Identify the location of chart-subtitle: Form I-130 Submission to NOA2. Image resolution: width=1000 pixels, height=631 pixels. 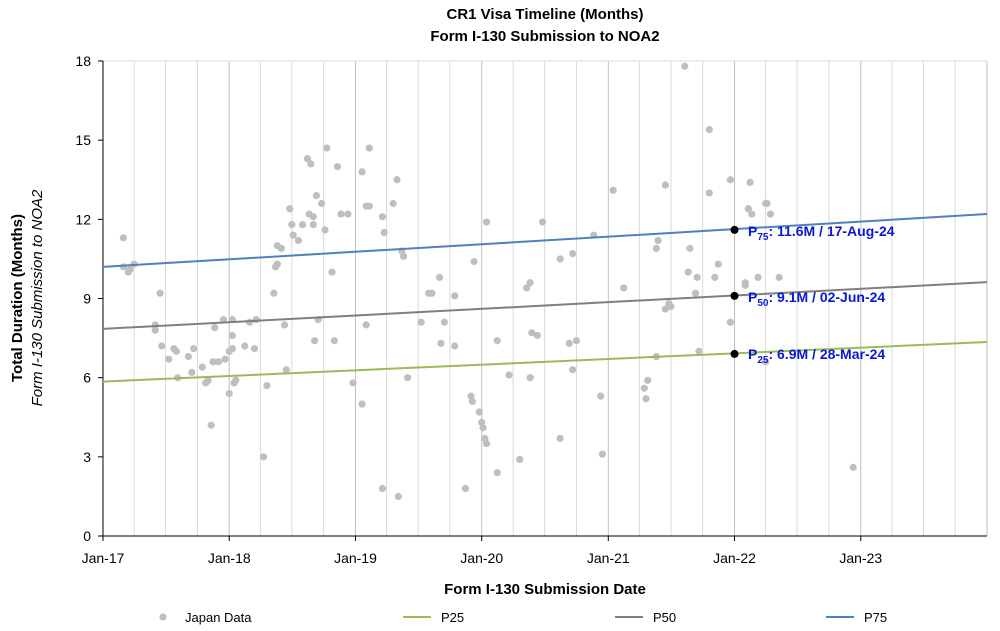
(544, 36).